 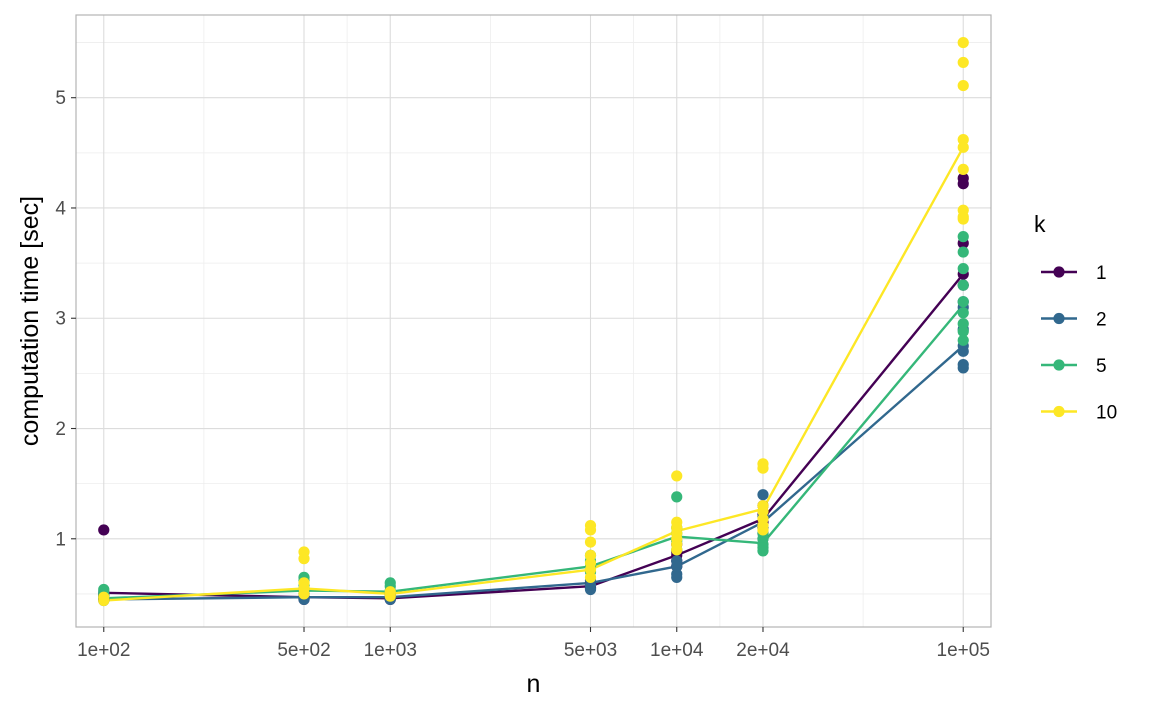 What do you see at coordinates (1074, 273) in the screenshot?
I see `legend-item-k1: 1` at bounding box center [1074, 273].